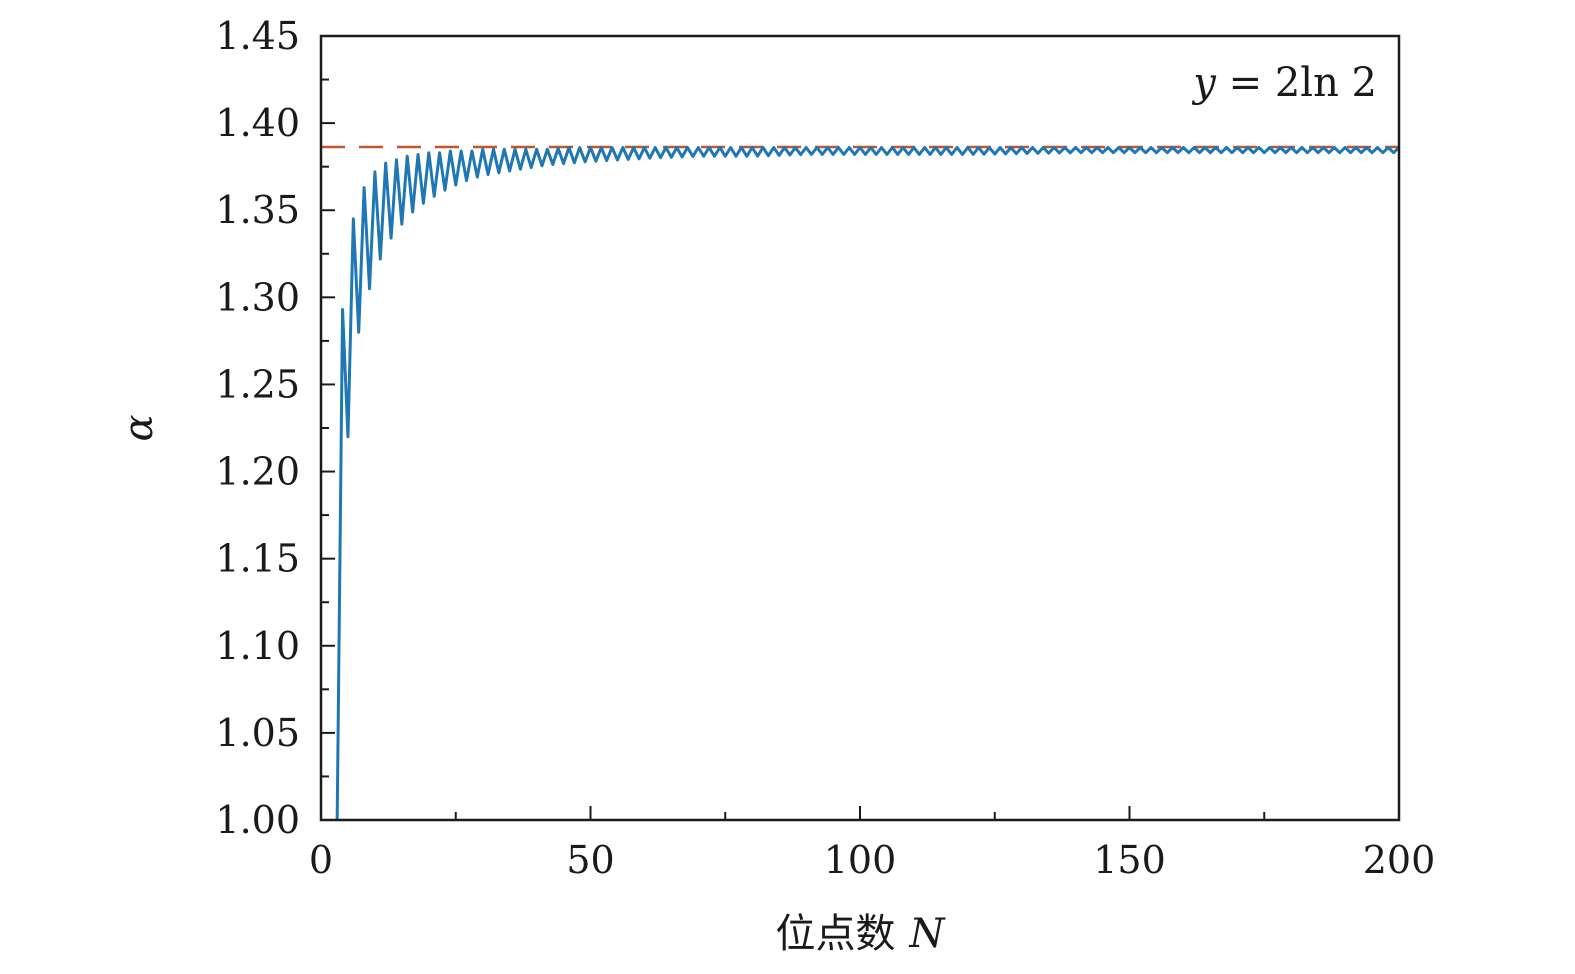 The width and height of the screenshot is (1575, 974). Describe the element at coordinates (257, 210) in the screenshot. I see `y-tick-label: 1.35` at that location.